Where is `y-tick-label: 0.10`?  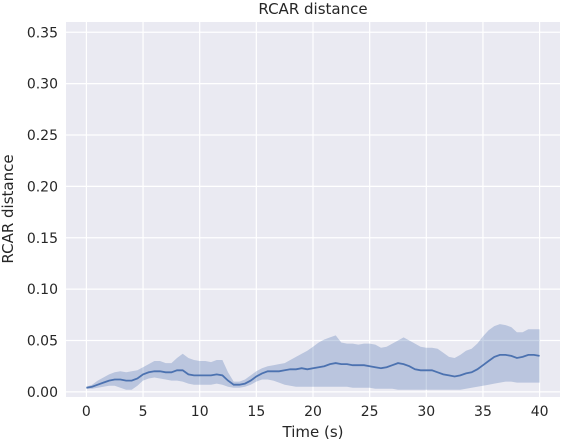 y-tick-label: 0.10 is located at coordinates (42, 290).